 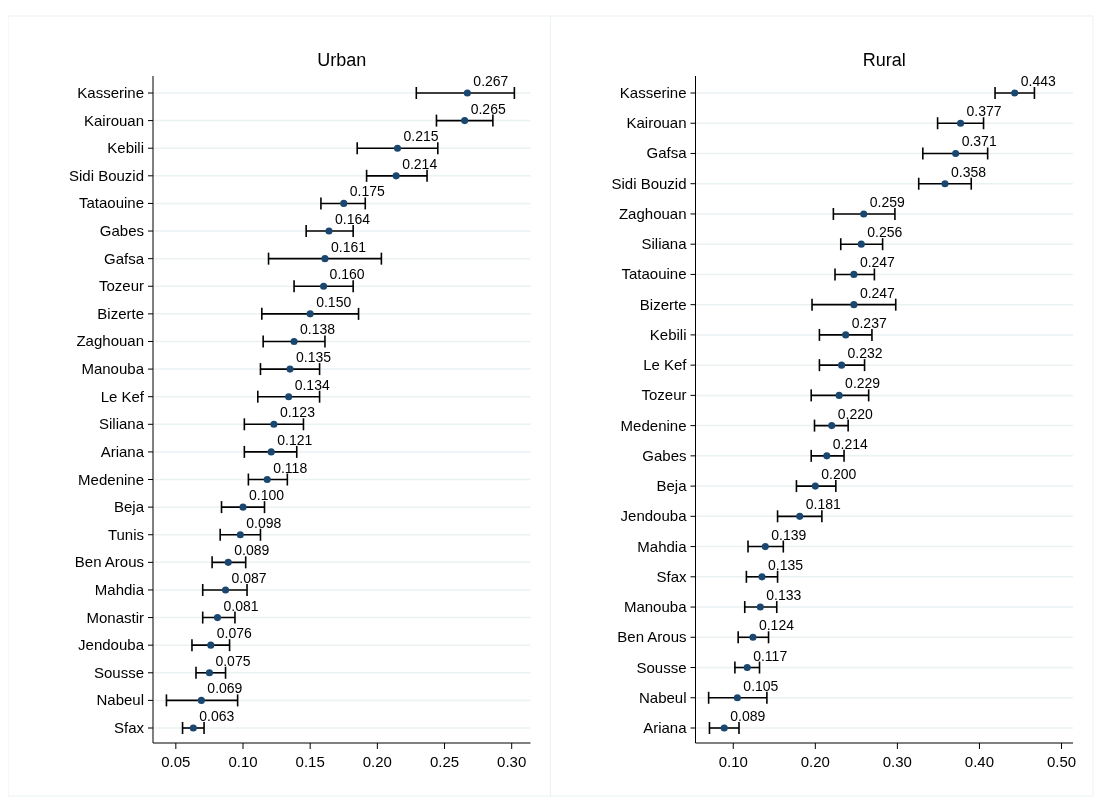 I want to click on data-label: 0.150, so click(x=334, y=301).